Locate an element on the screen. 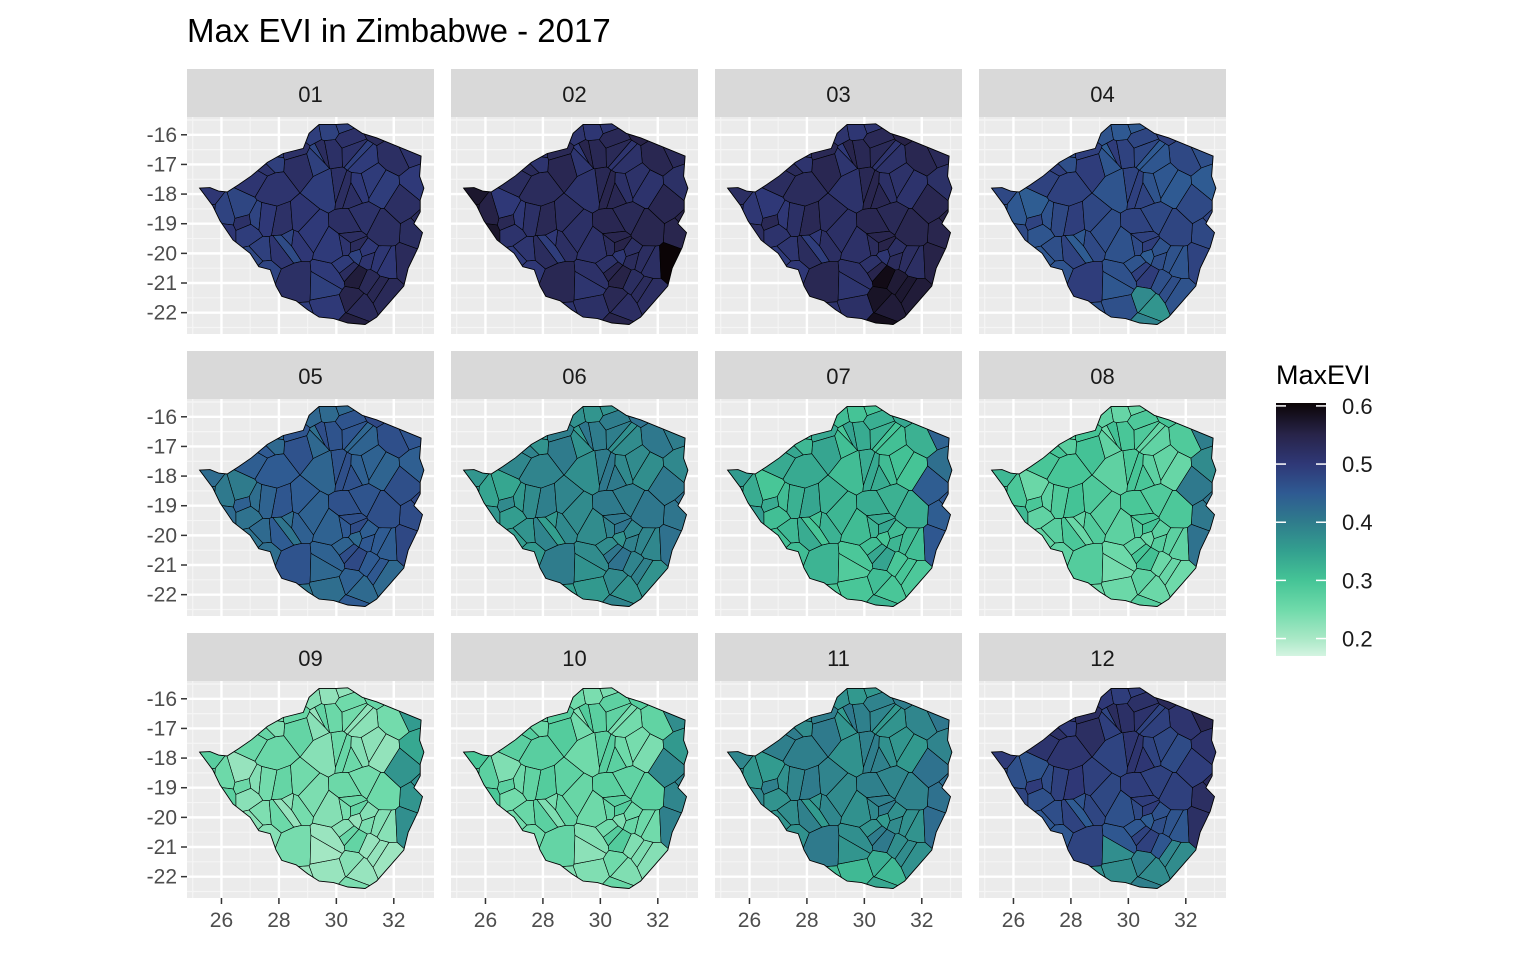  facet-strip-label: 09 is located at coordinates (310, 658).